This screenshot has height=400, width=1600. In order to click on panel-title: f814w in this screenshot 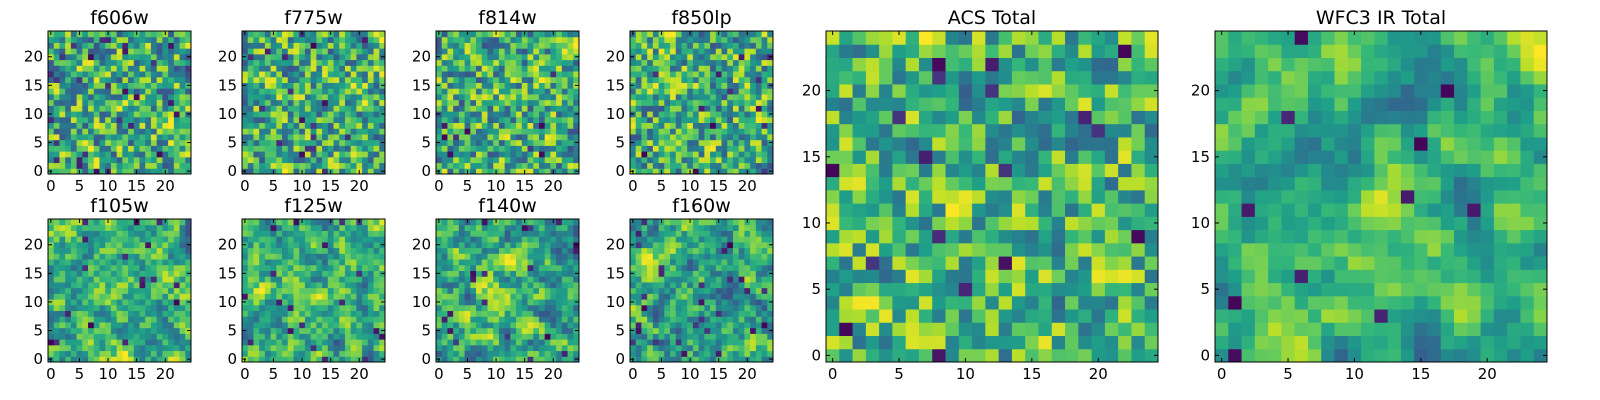, I will do `click(507, 18)`.